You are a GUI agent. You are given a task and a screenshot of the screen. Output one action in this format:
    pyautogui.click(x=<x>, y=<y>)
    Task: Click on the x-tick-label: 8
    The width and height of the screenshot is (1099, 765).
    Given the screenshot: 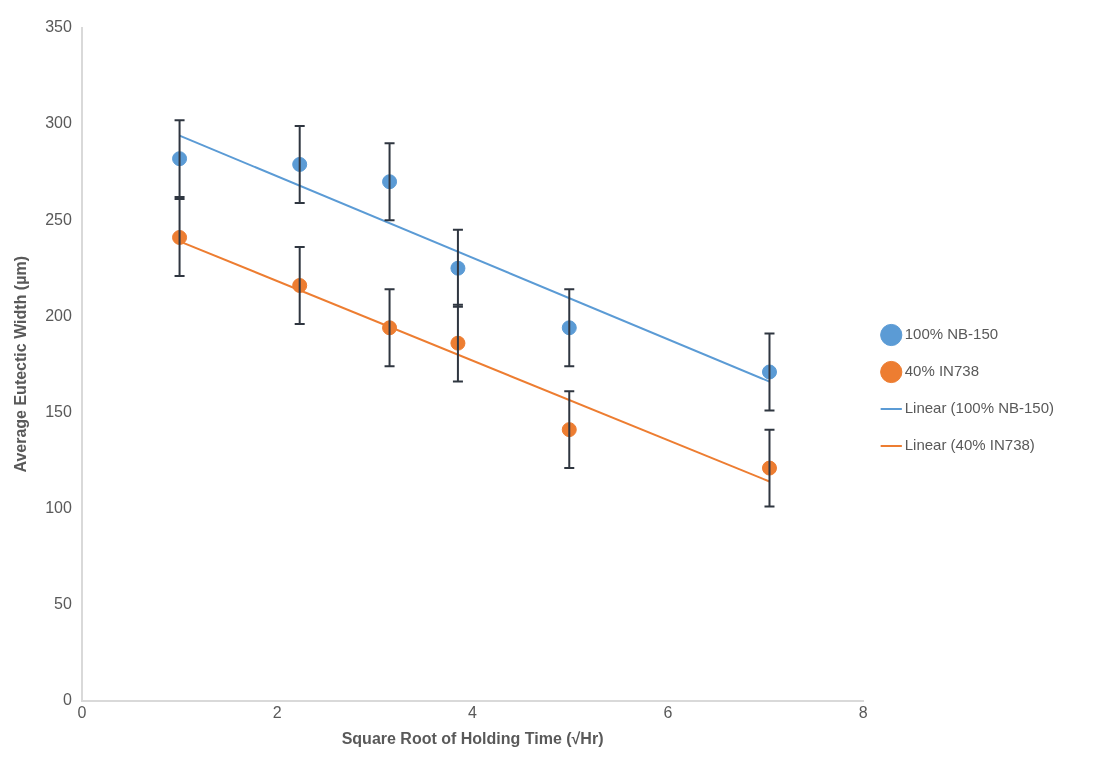 What is the action you would take?
    pyautogui.click(x=863, y=712)
    